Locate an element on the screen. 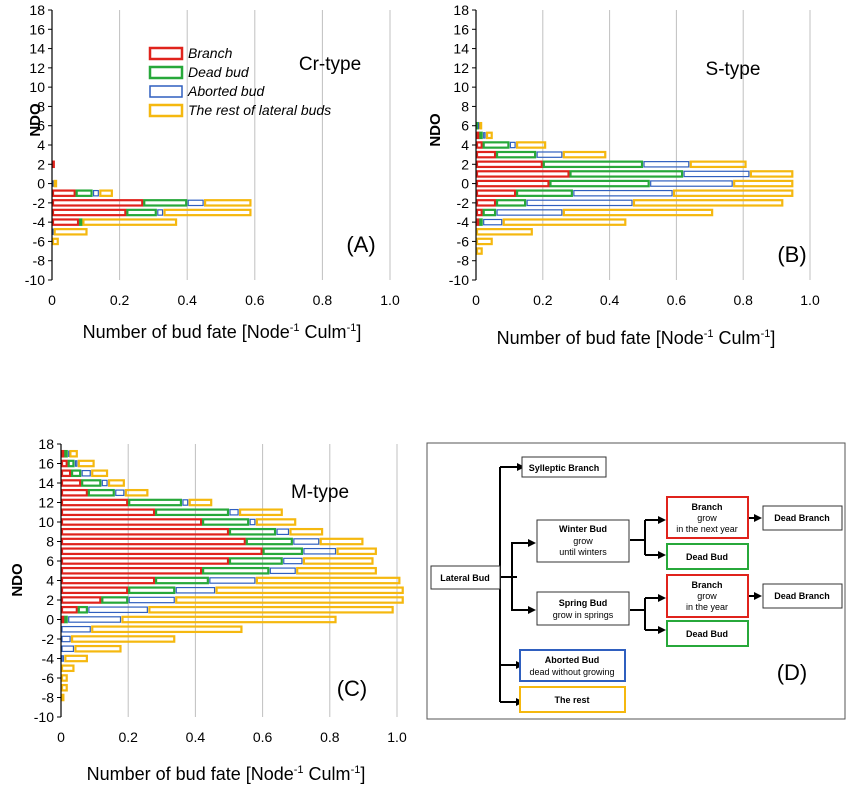 The width and height of the screenshot is (850, 787). panel-a-y-tick-label: 18 is located at coordinates (37, 10).